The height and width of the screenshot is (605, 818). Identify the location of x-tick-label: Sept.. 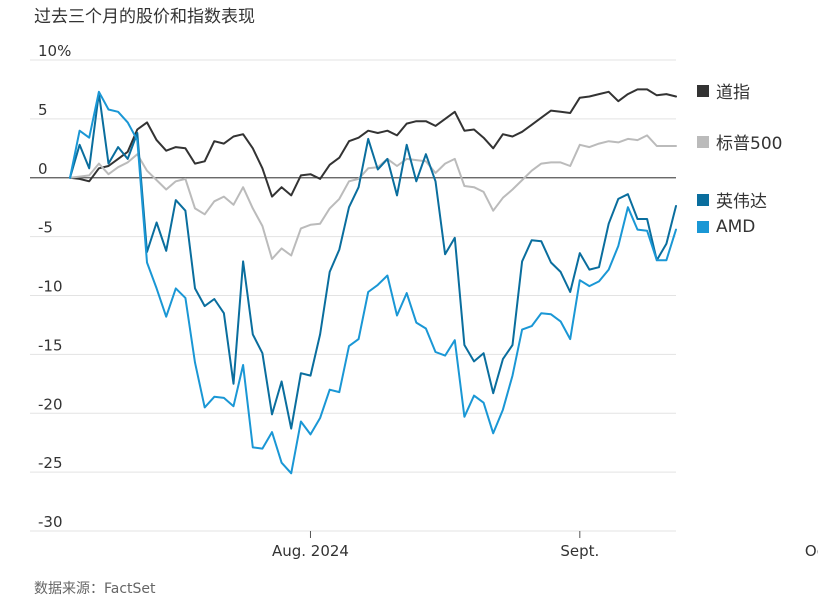
(579, 551).